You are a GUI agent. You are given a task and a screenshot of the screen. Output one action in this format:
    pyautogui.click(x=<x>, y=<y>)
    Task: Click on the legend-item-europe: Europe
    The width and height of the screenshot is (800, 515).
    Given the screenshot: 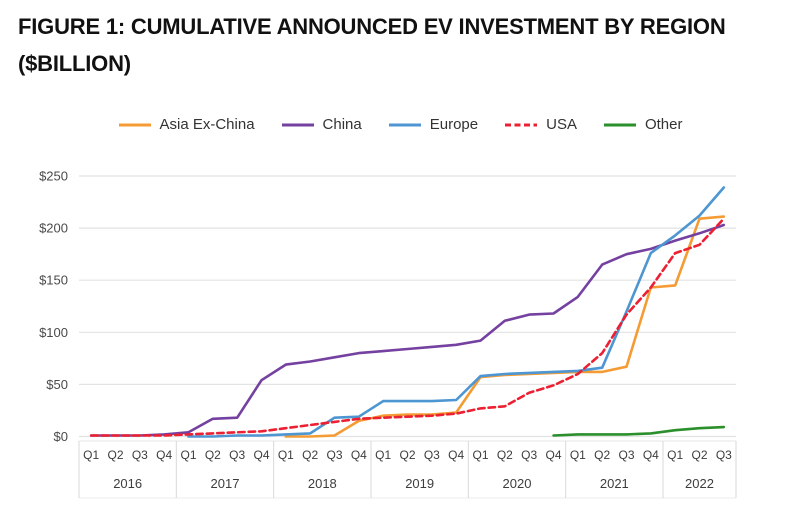 What is the action you would take?
    pyautogui.click(x=433, y=124)
    